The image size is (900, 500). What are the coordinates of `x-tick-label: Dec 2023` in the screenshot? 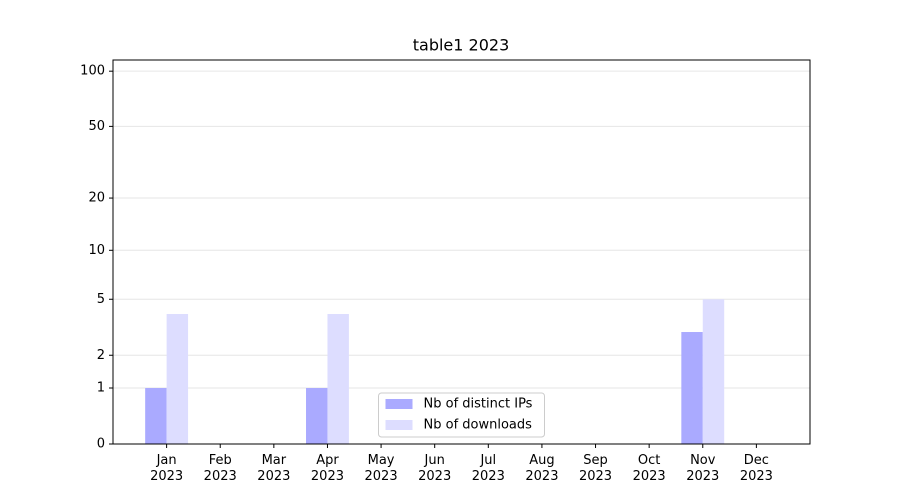 It's located at (756, 468).